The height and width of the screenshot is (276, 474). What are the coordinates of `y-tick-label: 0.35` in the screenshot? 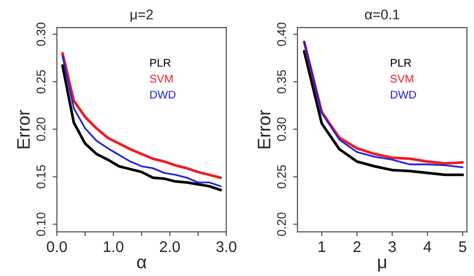 It's located at (281, 82).